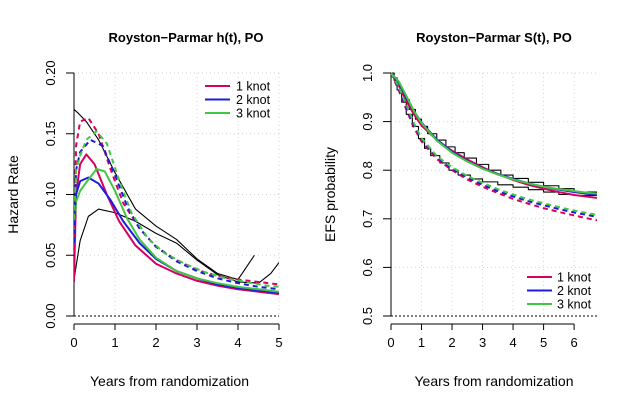  I want to click on y-tick-label: 0.15, so click(50, 133).